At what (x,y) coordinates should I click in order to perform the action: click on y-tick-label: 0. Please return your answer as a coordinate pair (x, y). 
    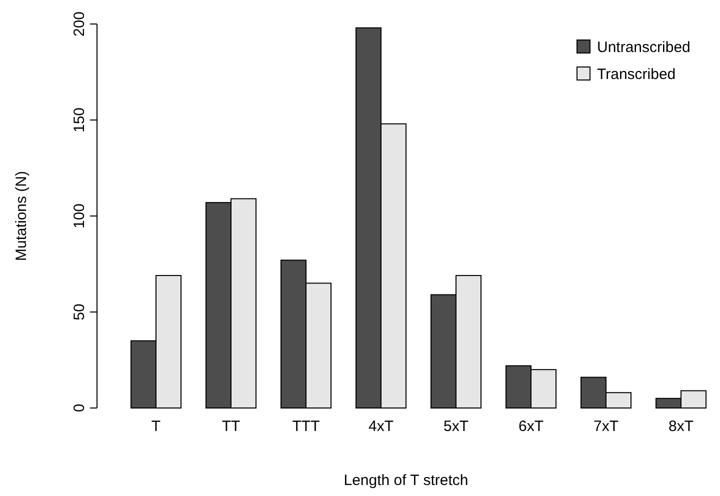
    Looking at the image, I should click on (79, 408).